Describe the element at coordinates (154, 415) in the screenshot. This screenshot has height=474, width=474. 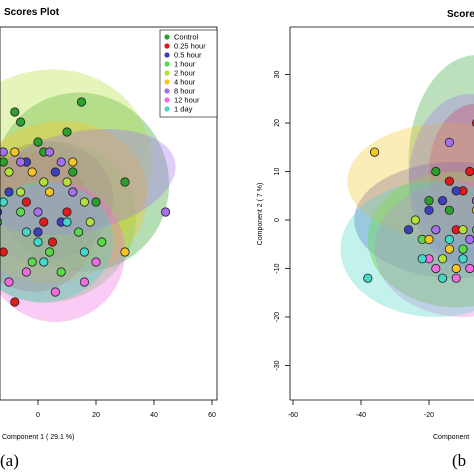
I see `panel-a-xtick-label-2: 40` at that location.